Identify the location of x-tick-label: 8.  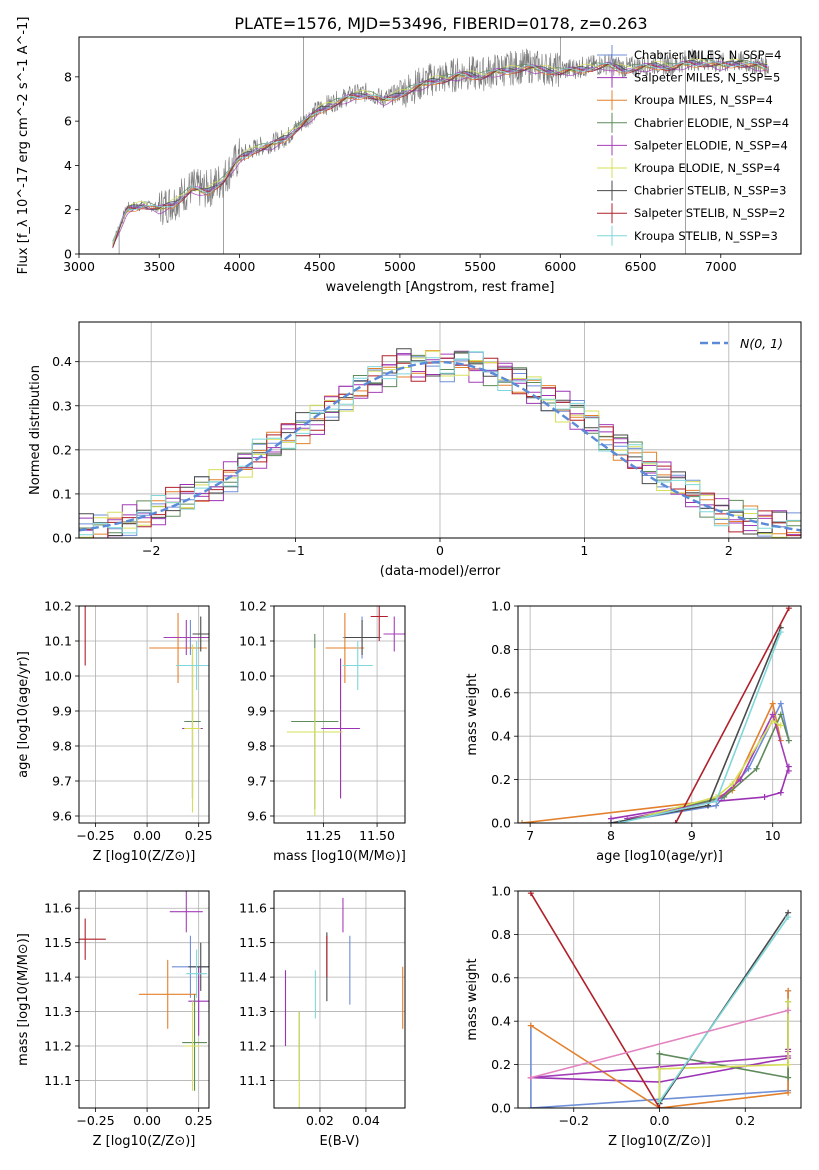
(611, 835).